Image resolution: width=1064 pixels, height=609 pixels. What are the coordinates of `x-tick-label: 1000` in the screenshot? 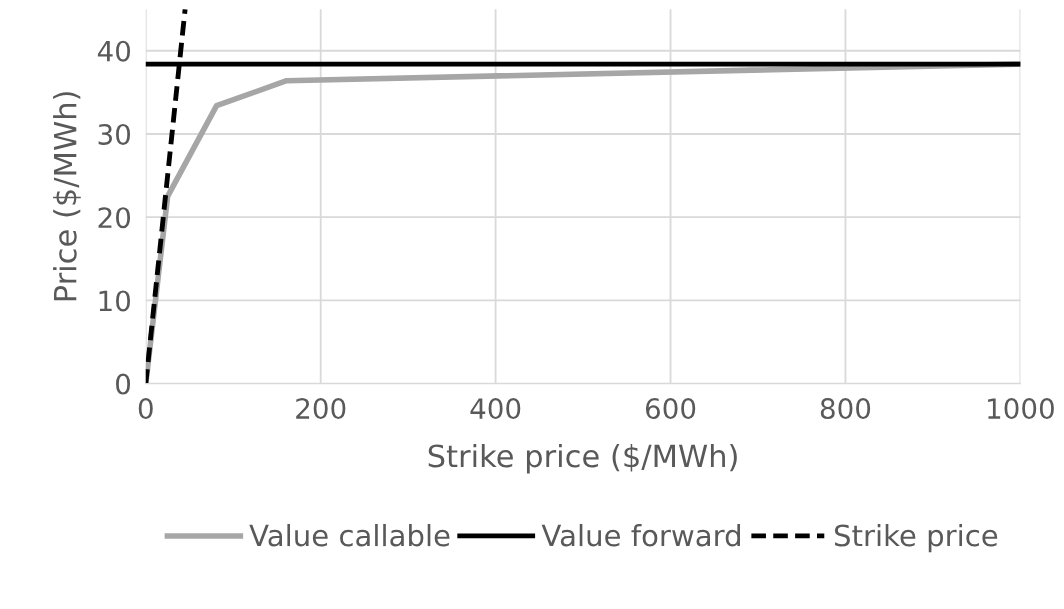 It's located at (1021, 409).